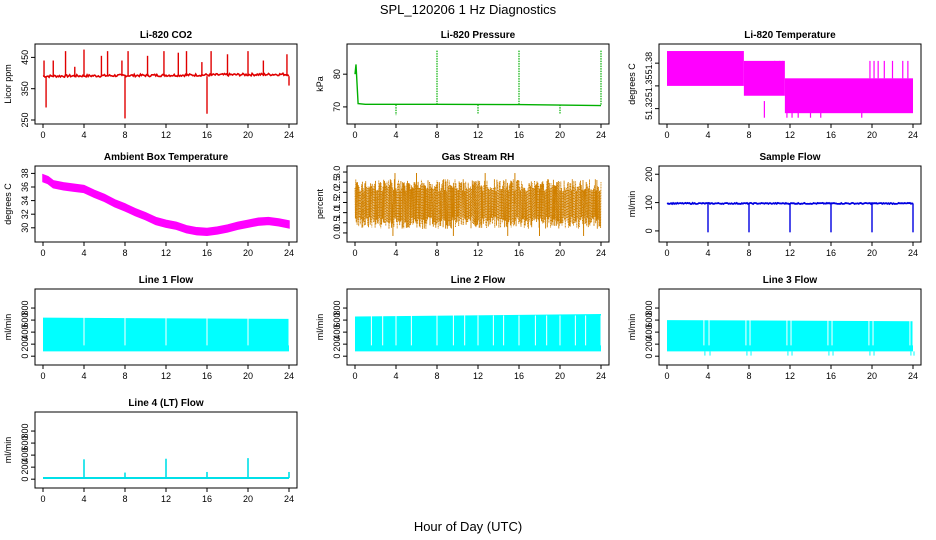  Describe the element at coordinates (478, 35) in the screenshot. I see `panel-title: Li-820 Pressure` at that location.